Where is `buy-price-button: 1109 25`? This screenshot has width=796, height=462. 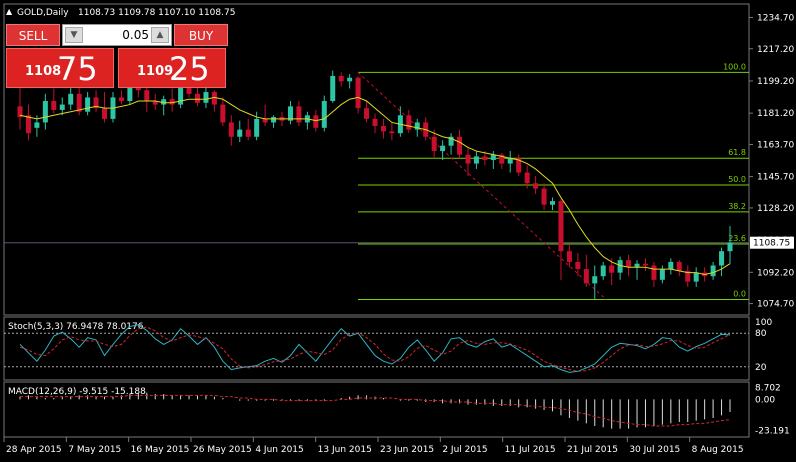 buy-price-button: 1109 25 is located at coordinates (172, 68).